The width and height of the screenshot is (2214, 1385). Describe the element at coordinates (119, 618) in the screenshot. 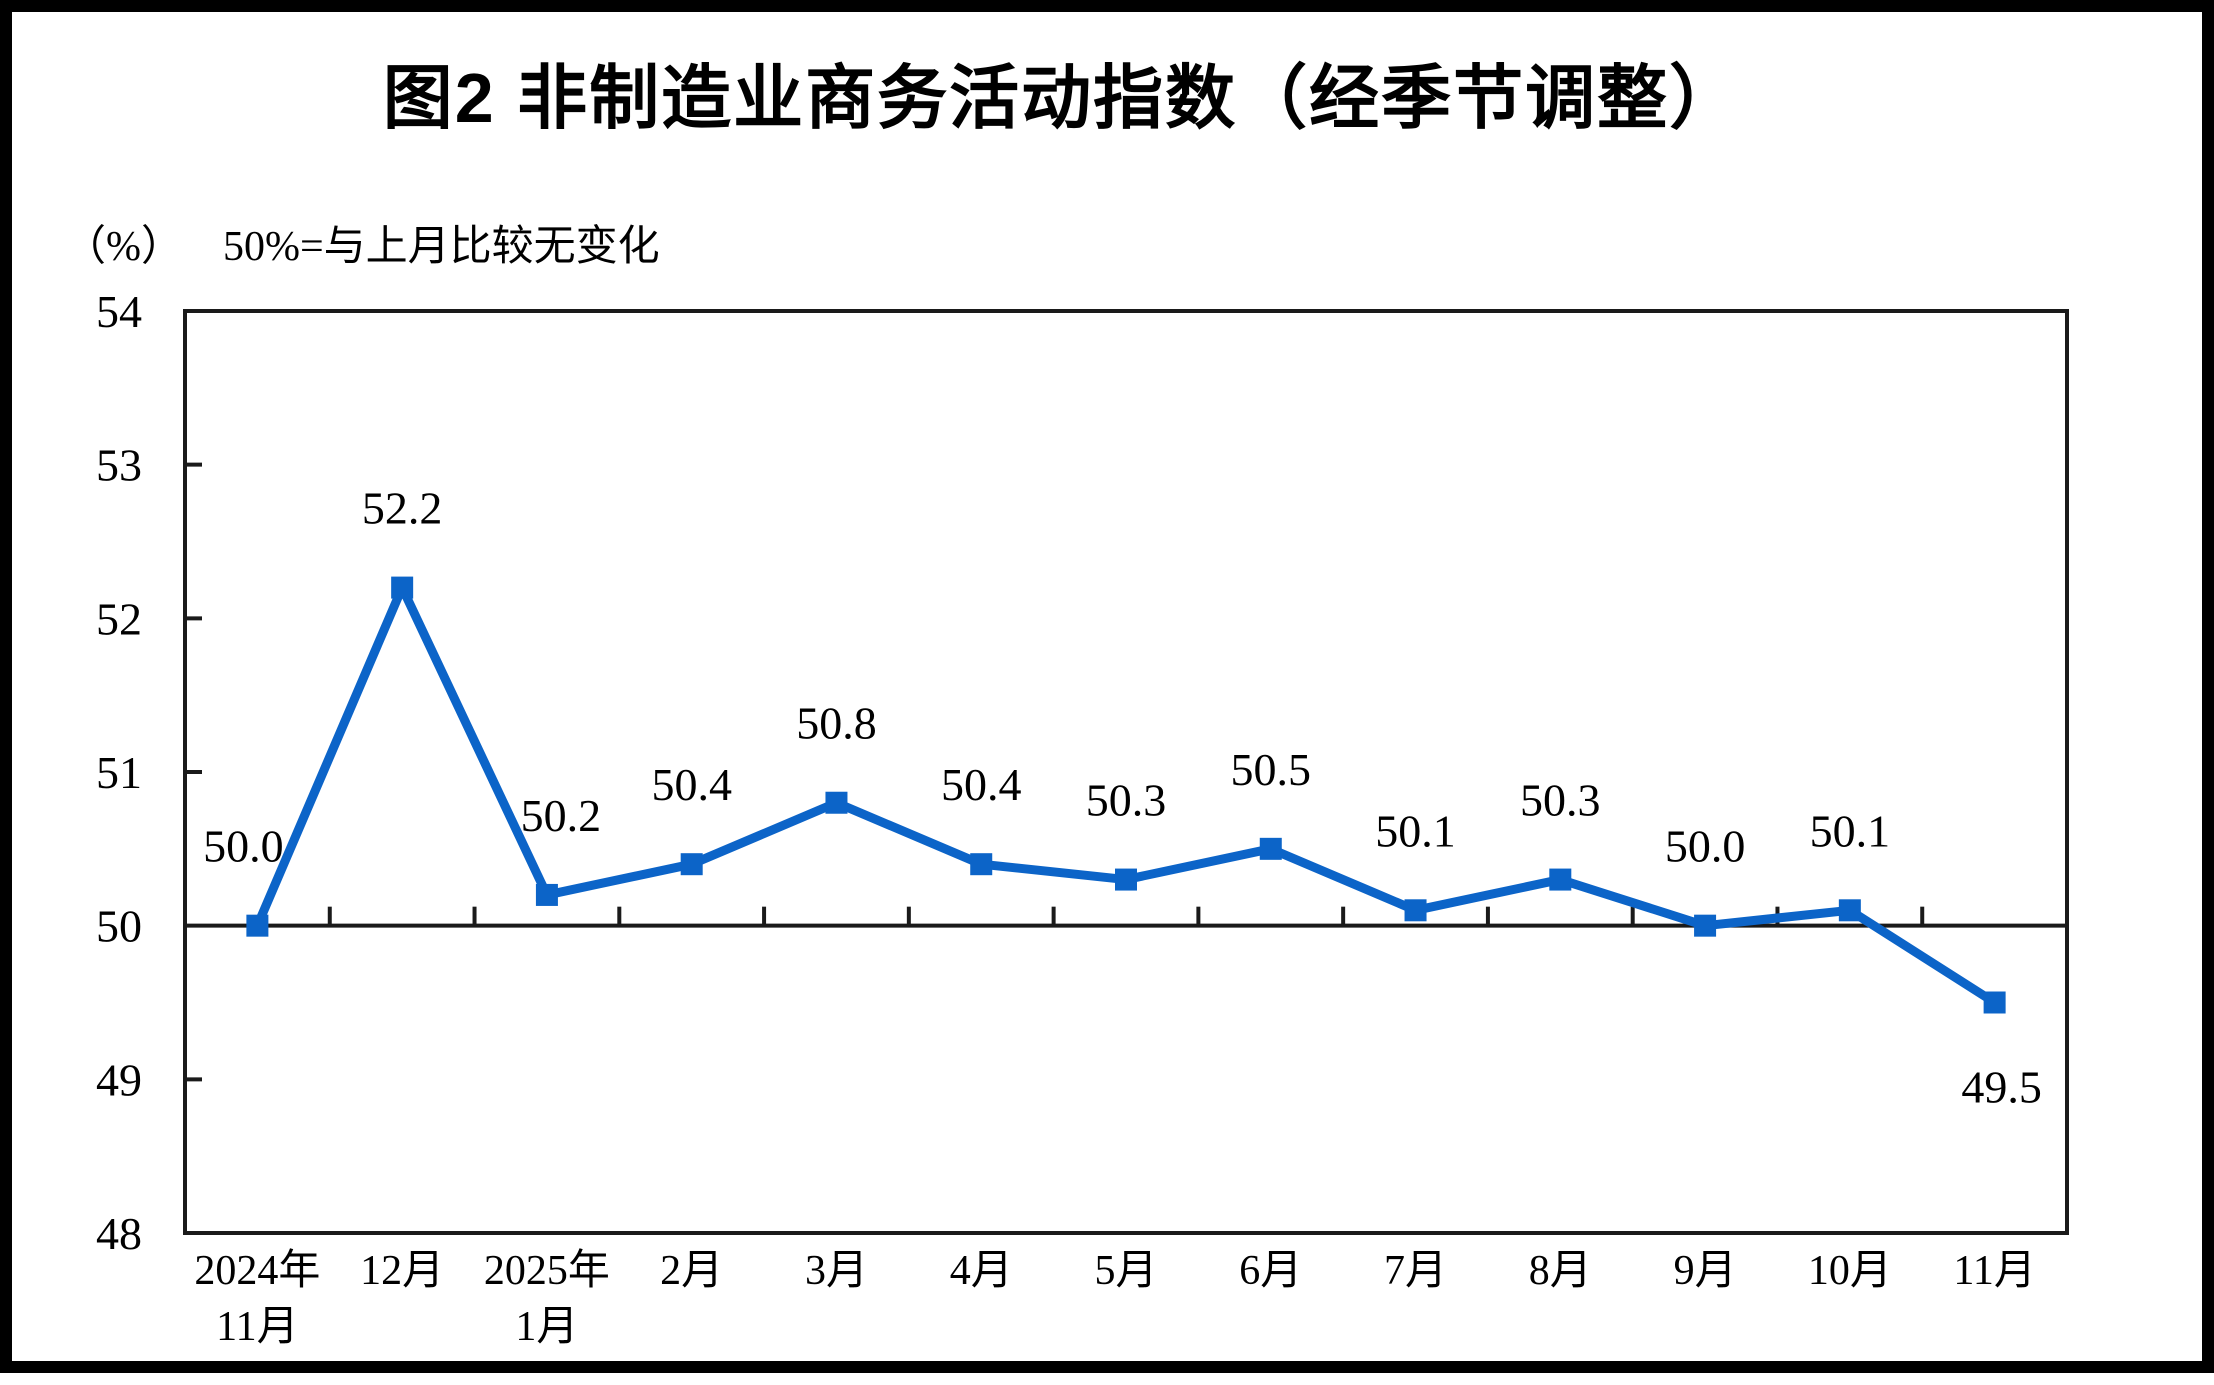

I see `y-axis-tick-label: 52` at that location.